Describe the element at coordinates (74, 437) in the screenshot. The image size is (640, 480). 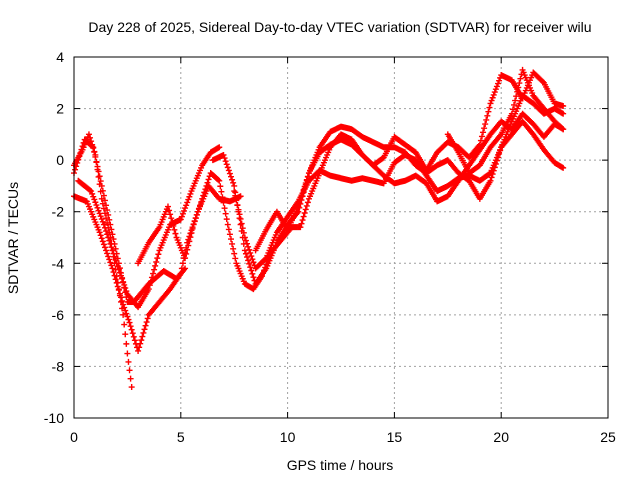
I see `x-tick-label: 0` at that location.